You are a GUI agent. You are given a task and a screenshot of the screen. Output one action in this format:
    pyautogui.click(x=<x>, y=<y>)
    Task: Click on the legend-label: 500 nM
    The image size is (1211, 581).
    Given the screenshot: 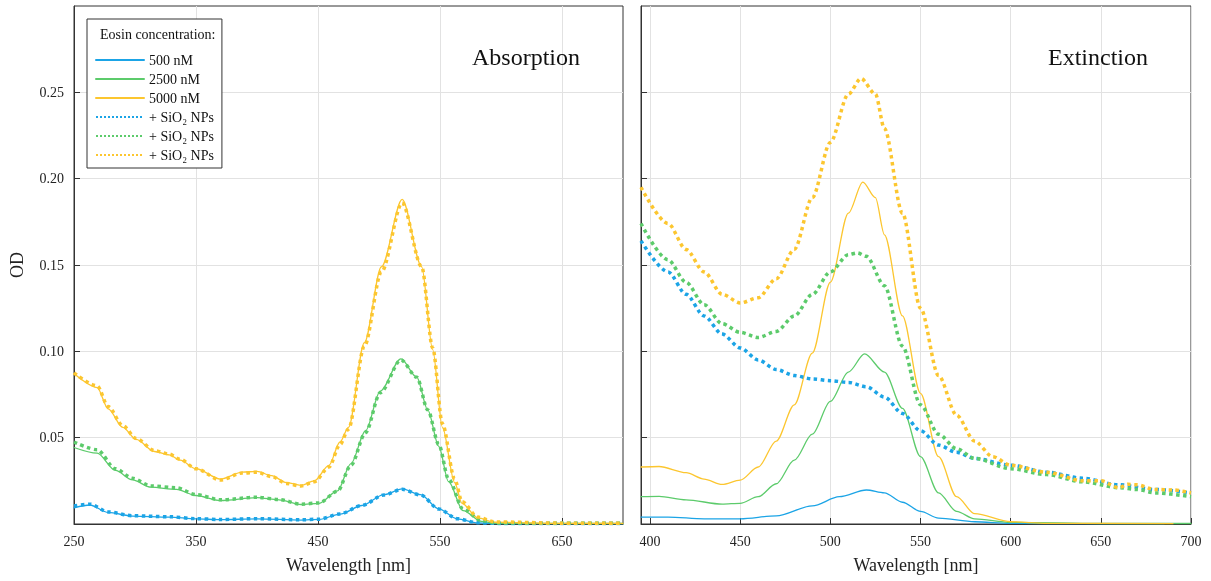 What is the action you would take?
    pyautogui.click(x=171, y=60)
    